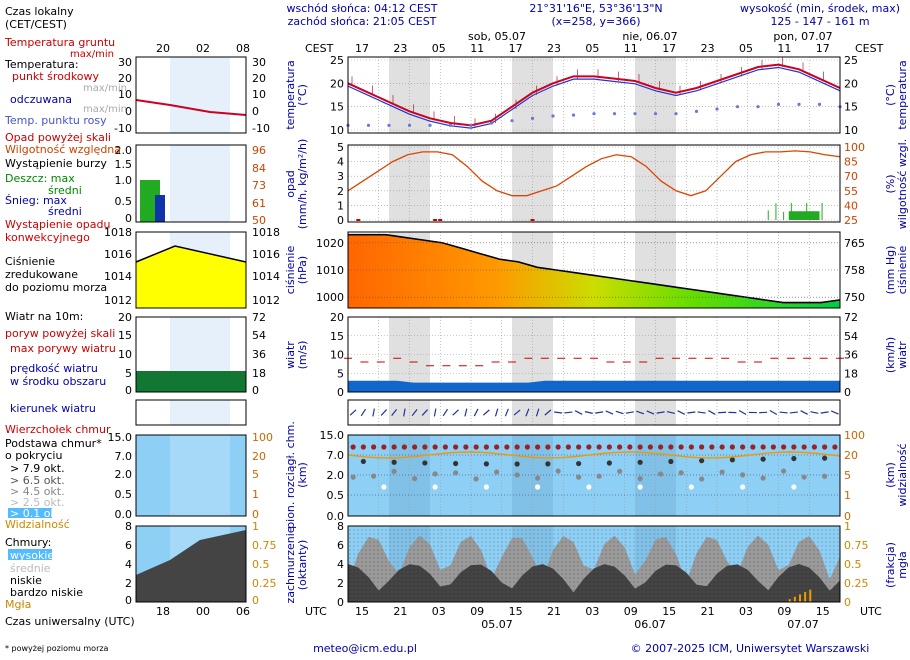 Image resolution: width=910 pixels, height=660 pixels. What do you see at coordinates (856, 545) in the screenshot?
I see `fog-tick: 0.75` at bounding box center [856, 545].